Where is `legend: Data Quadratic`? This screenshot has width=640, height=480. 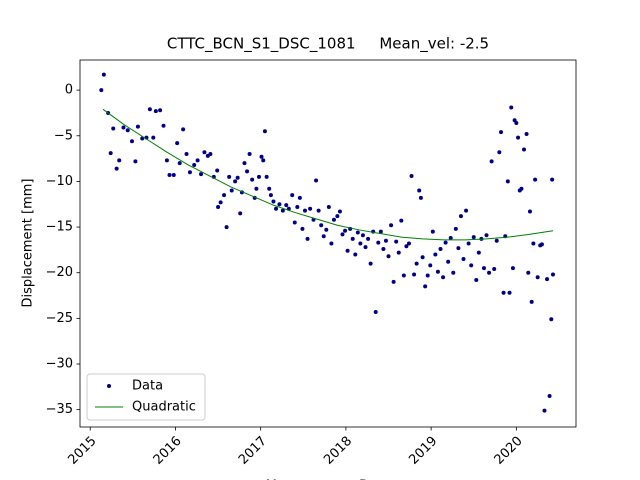 legend: Data Quadratic is located at coordinates (146, 397).